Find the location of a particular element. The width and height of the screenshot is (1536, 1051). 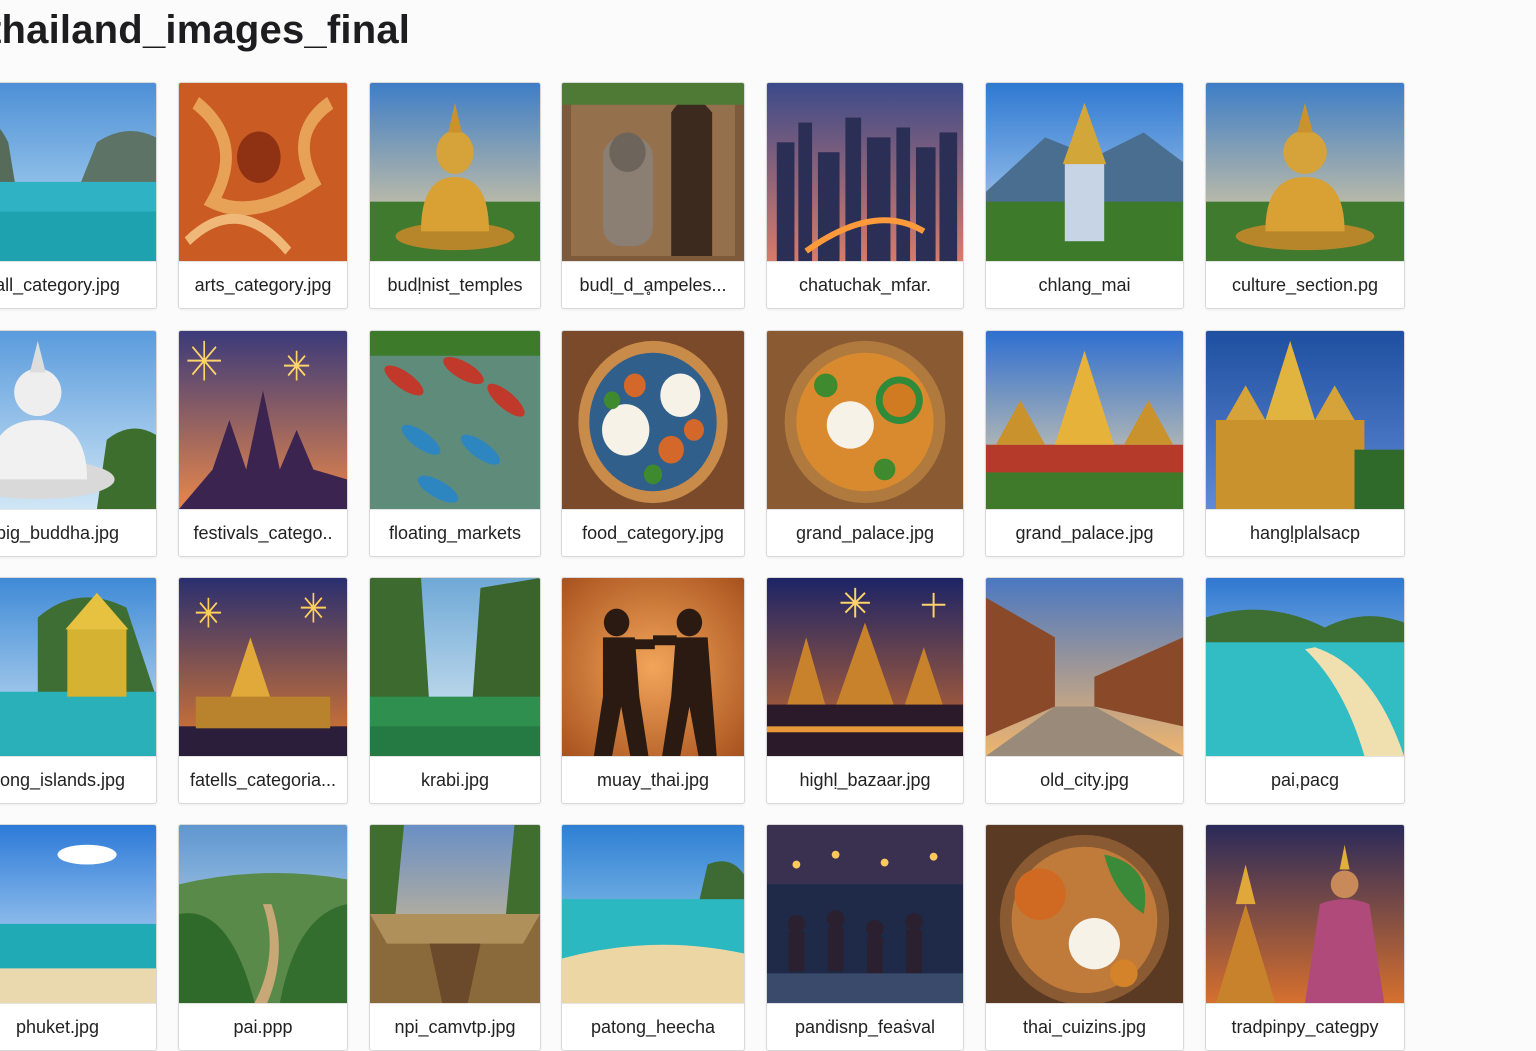

mountain-temple-image-icon is located at coordinates (1084, 172).